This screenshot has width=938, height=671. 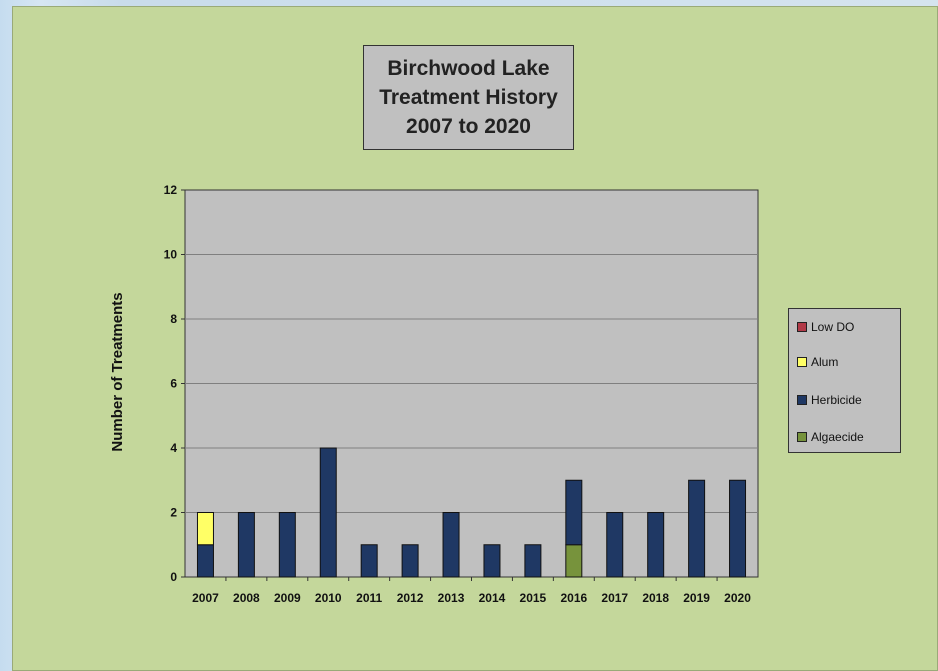 I want to click on bar-herbicide-2011, so click(x=369, y=561).